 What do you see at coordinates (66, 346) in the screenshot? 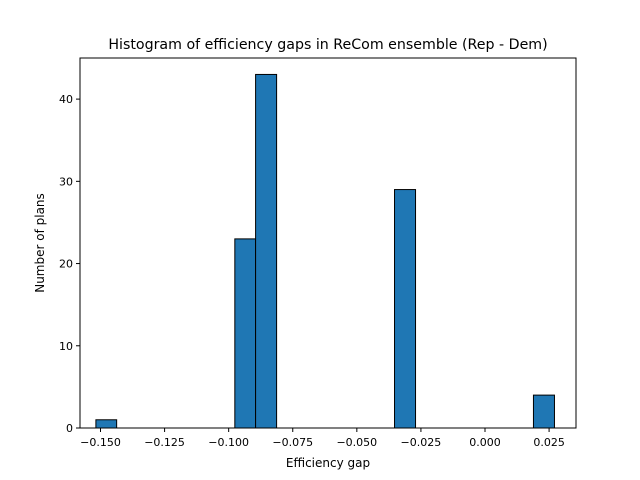
I see `y-tick-label: 10` at bounding box center [66, 346].